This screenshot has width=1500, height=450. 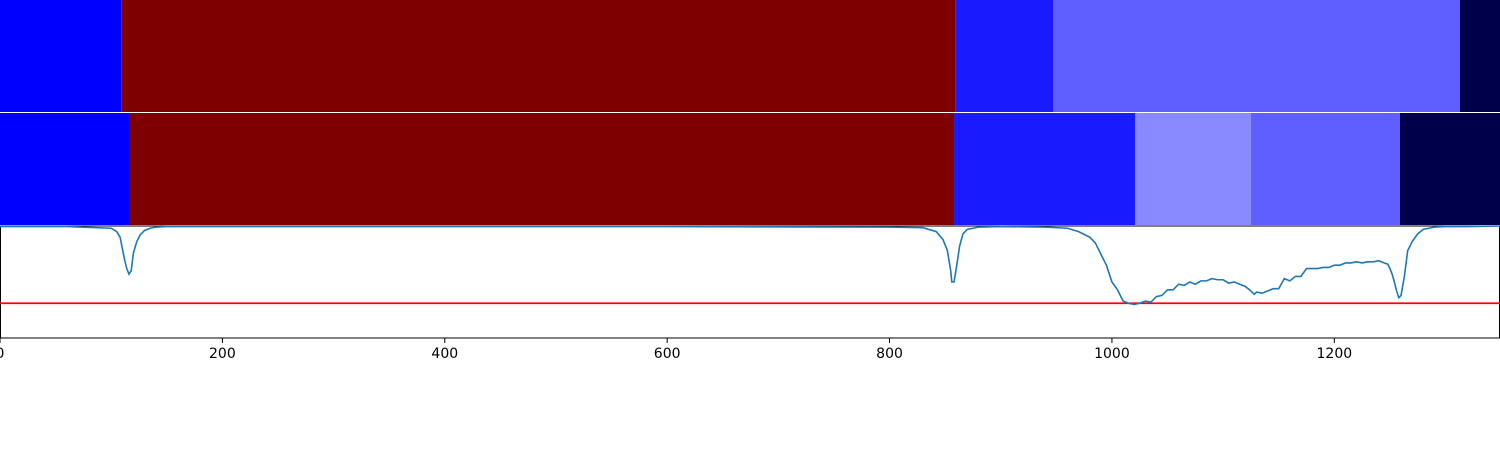 What do you see at coordinates (444, 354) in the screenshot?
I see `x-tick-label-400: 400` at bounding box center [444, 354].